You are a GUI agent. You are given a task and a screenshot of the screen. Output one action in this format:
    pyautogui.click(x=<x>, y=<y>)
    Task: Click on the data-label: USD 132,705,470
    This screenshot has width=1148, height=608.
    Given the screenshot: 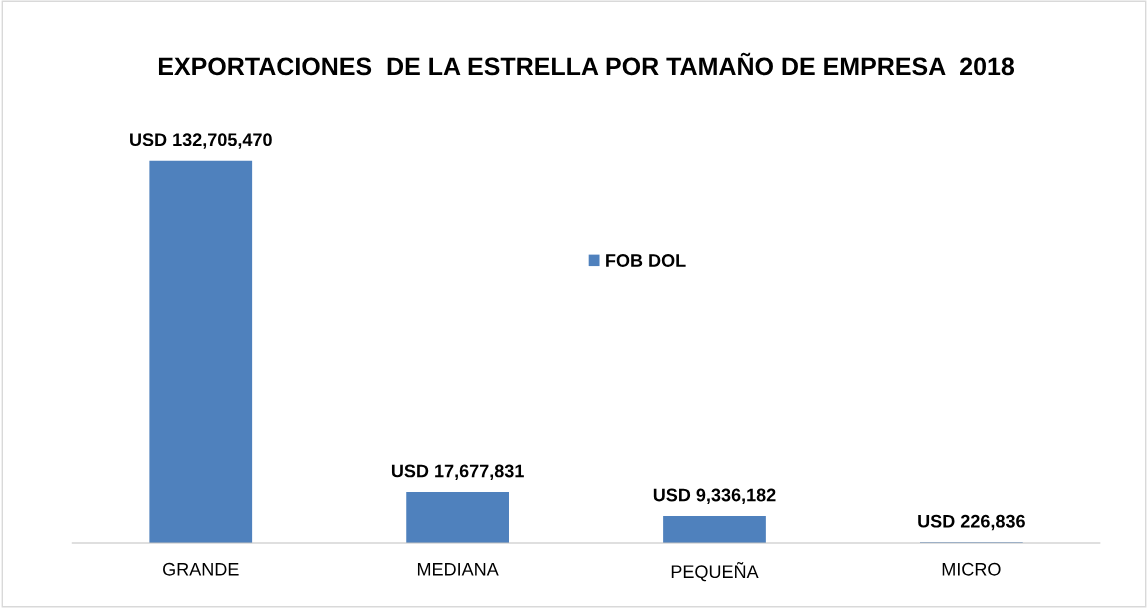 What is the action you would take?
    pyautogui.click(x=201, y=141)
    